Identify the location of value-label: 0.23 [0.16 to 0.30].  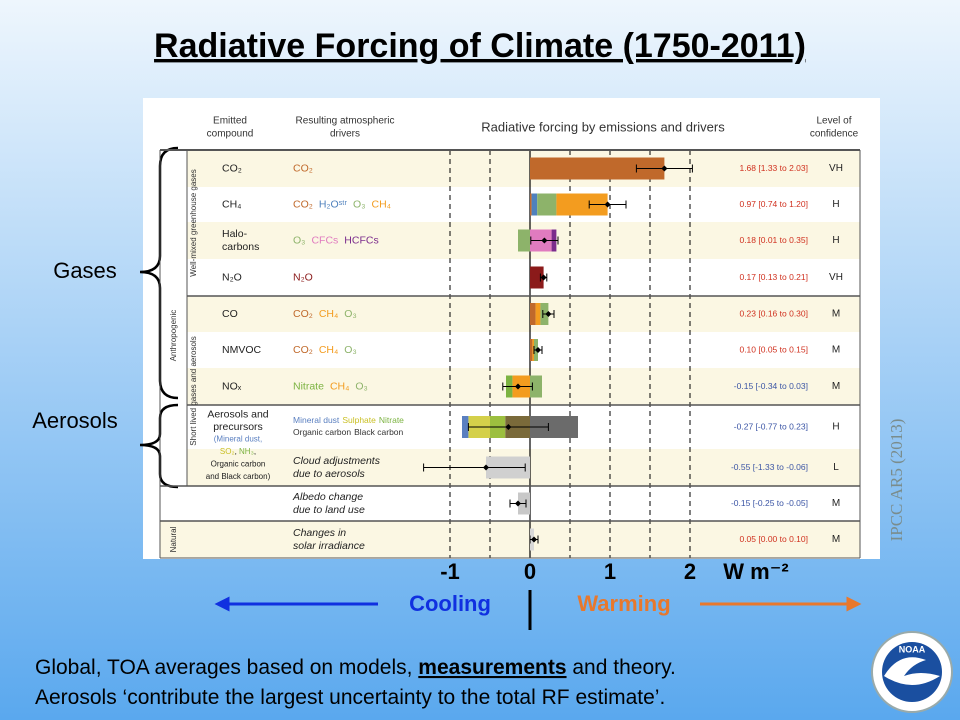
(773, 313).